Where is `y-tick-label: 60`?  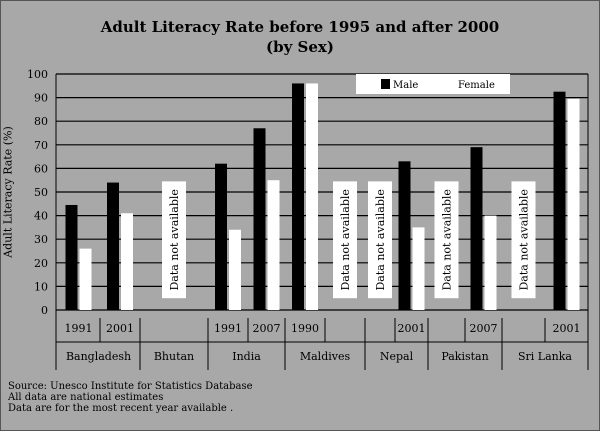 y-tick-label: 60 is located at coordinates (41, 168).